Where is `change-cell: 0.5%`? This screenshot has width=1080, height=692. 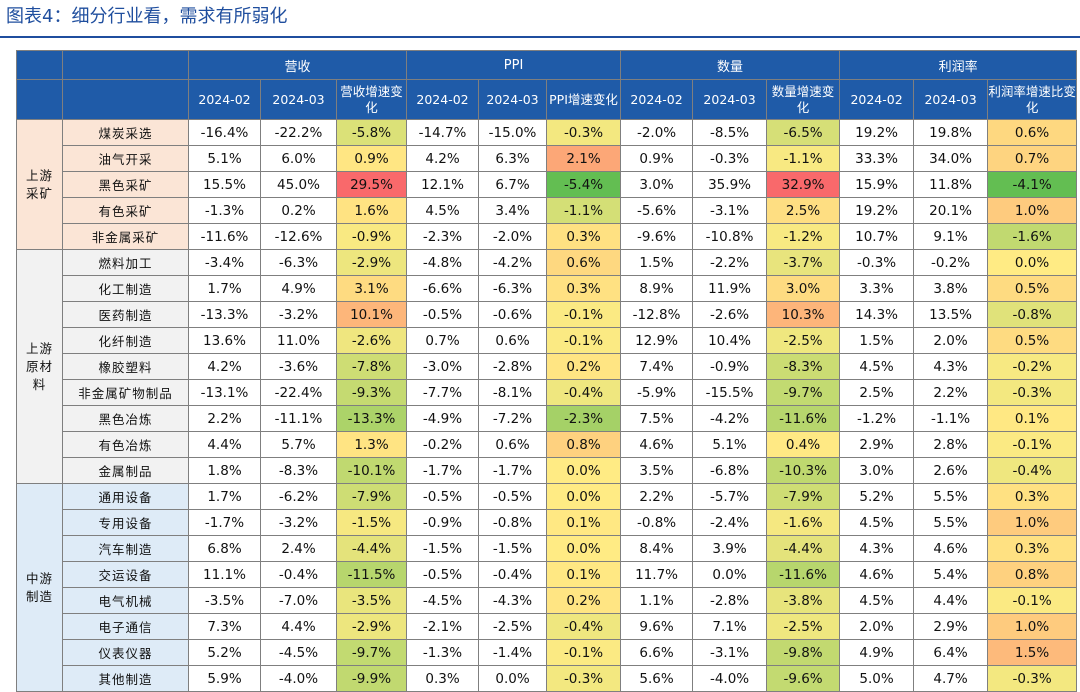
change-cell: 0.5% is located at coordinates (1032, 340).